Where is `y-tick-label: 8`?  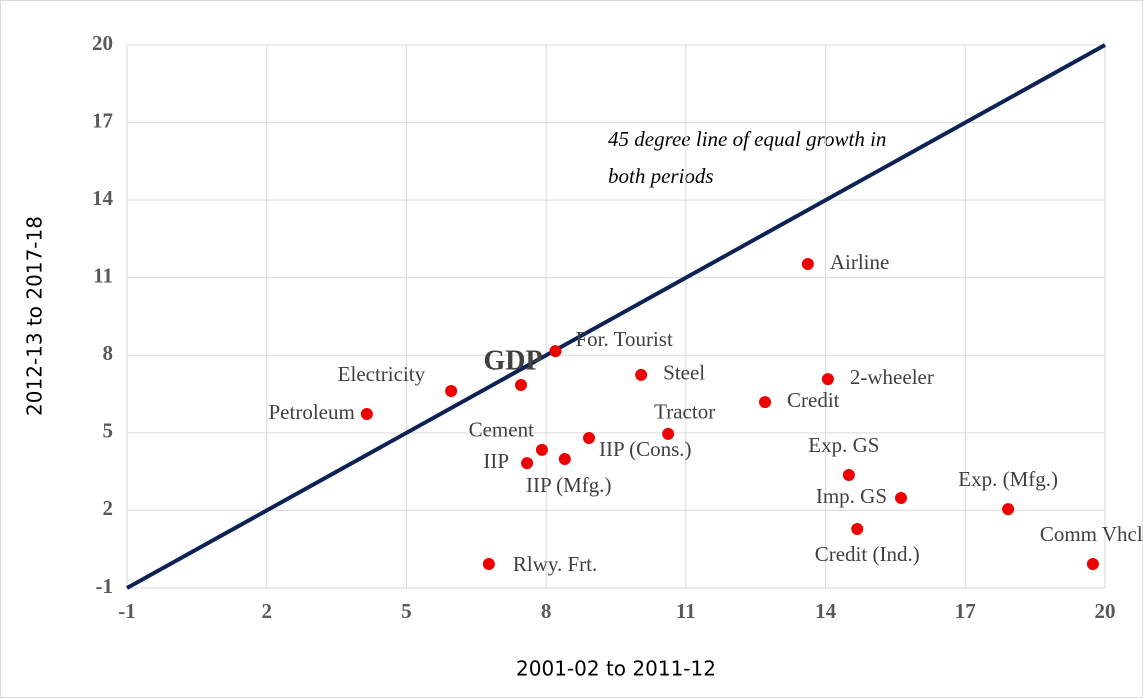 y-tick-label: 8 is located at coordinates (108, 353).